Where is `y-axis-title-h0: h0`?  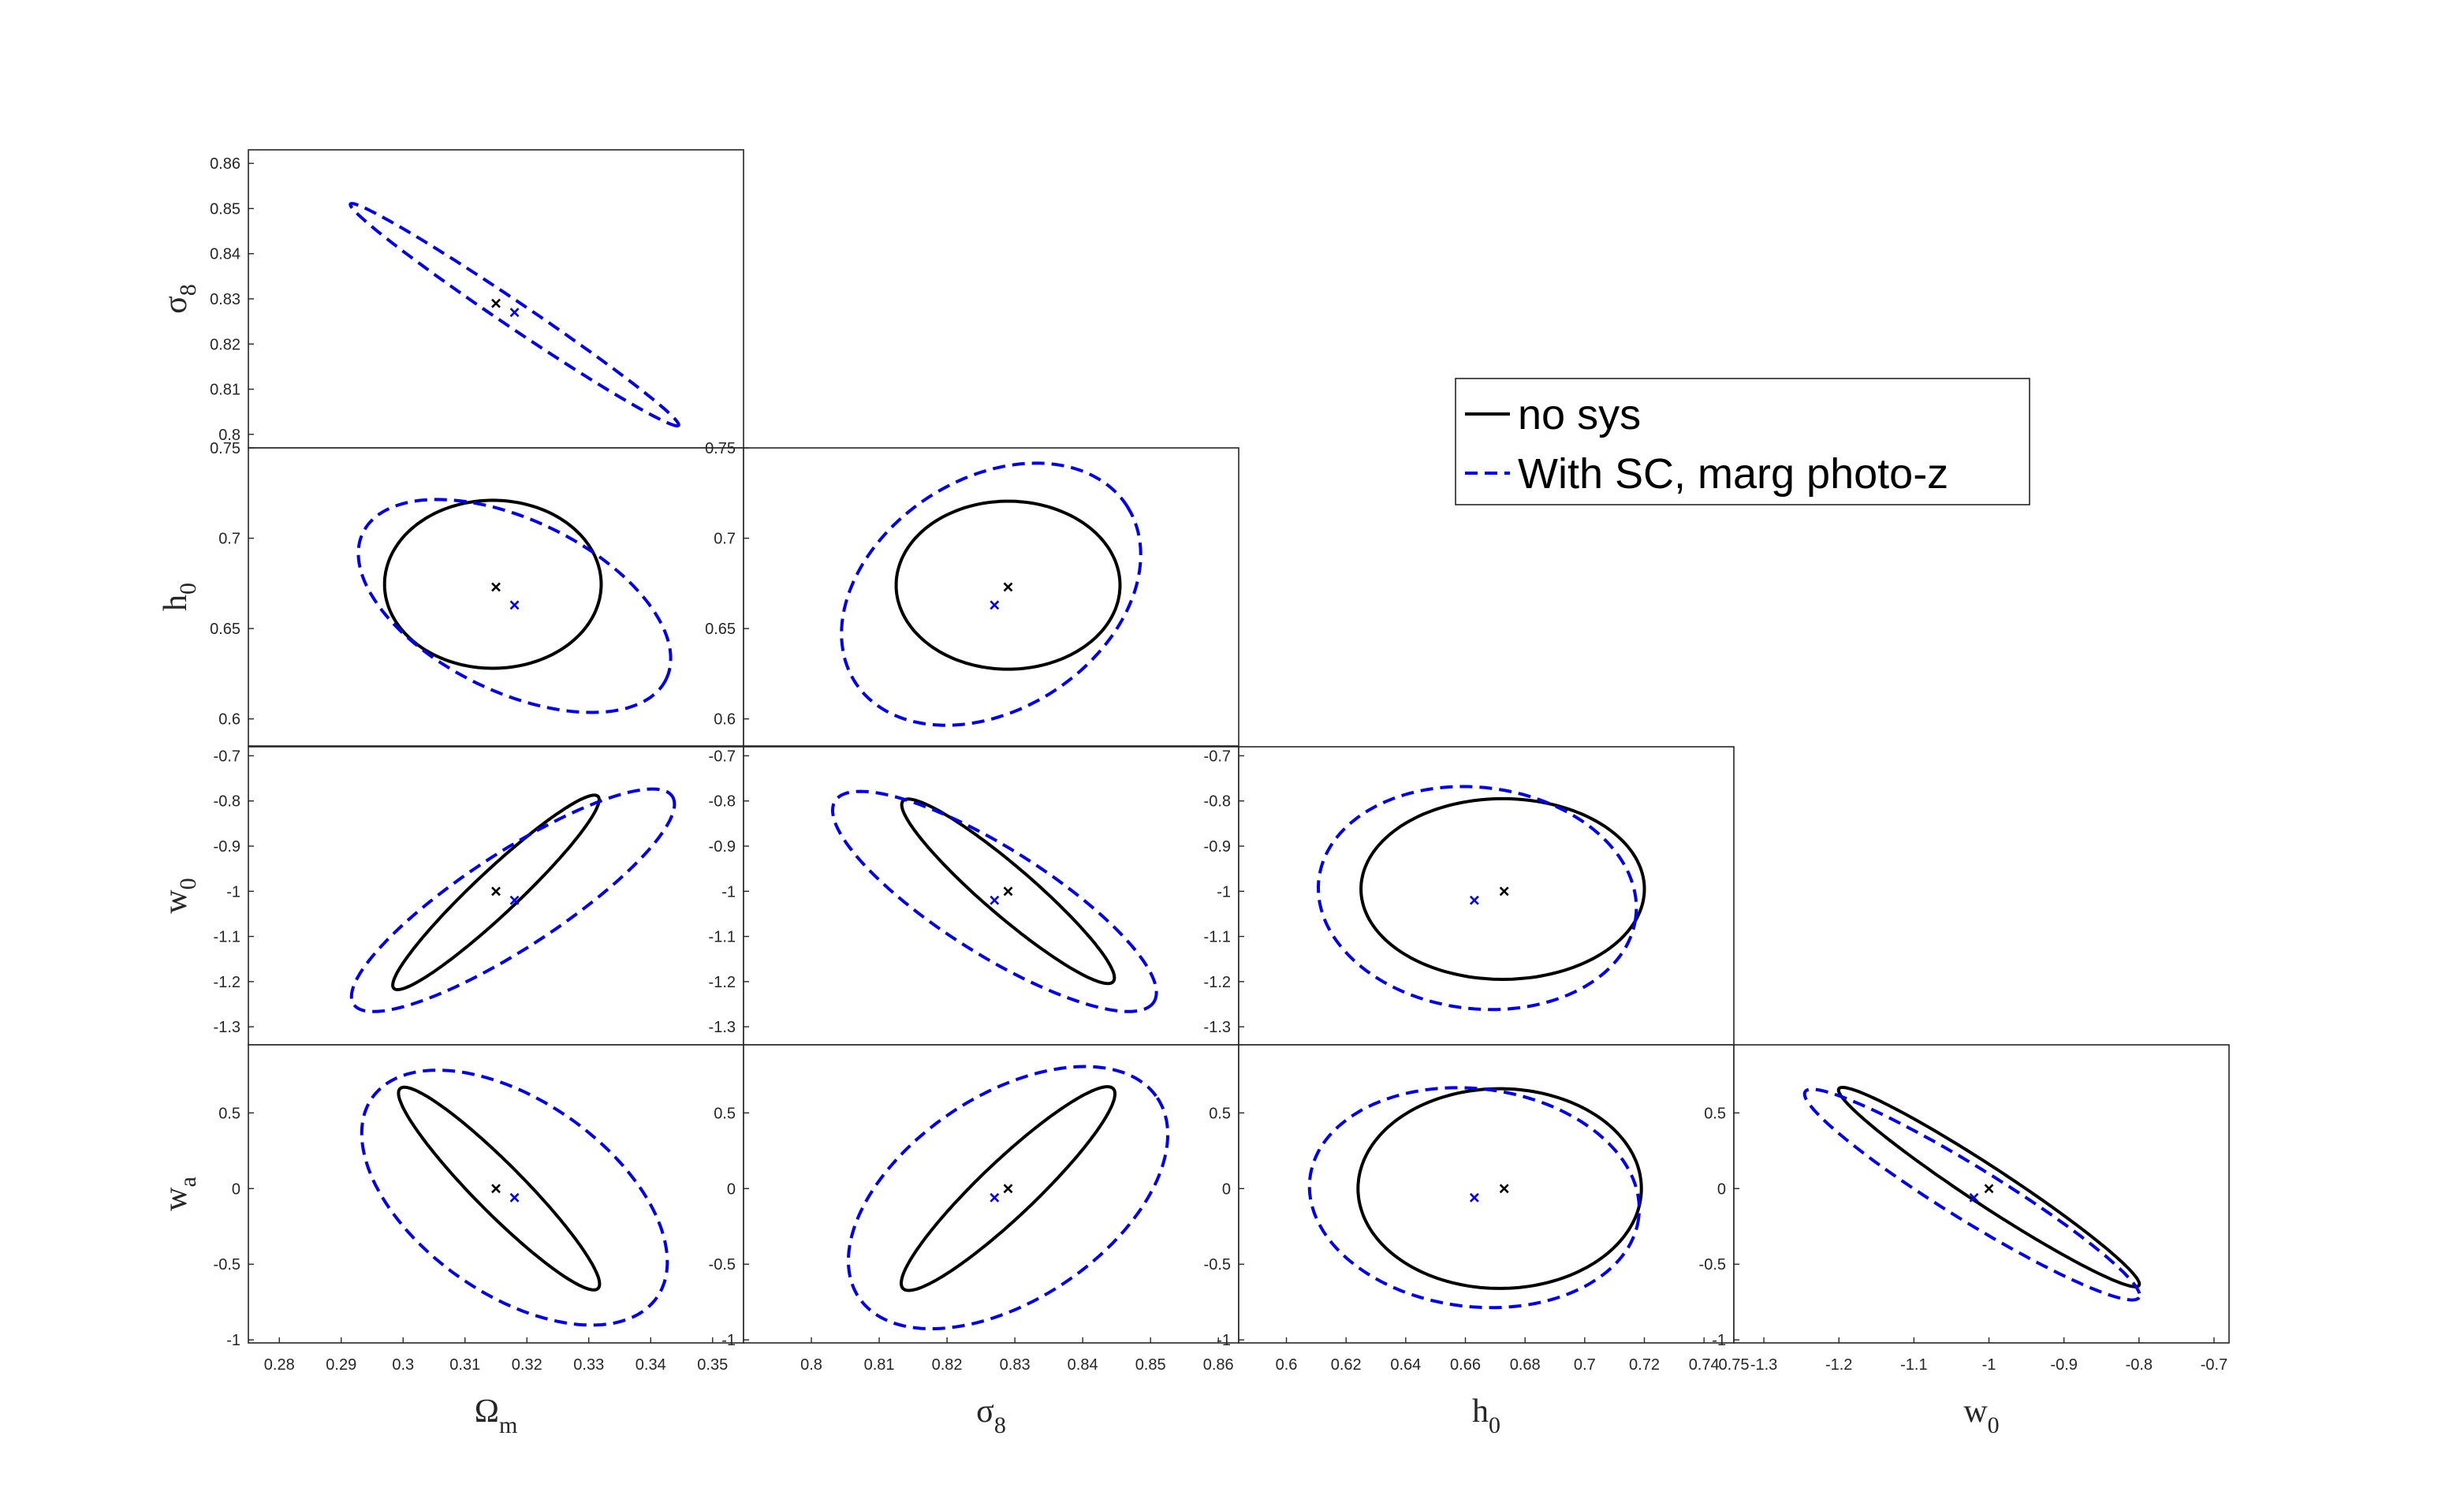
y-axis-title-h0: h0 is located at coordinates (179, 597).